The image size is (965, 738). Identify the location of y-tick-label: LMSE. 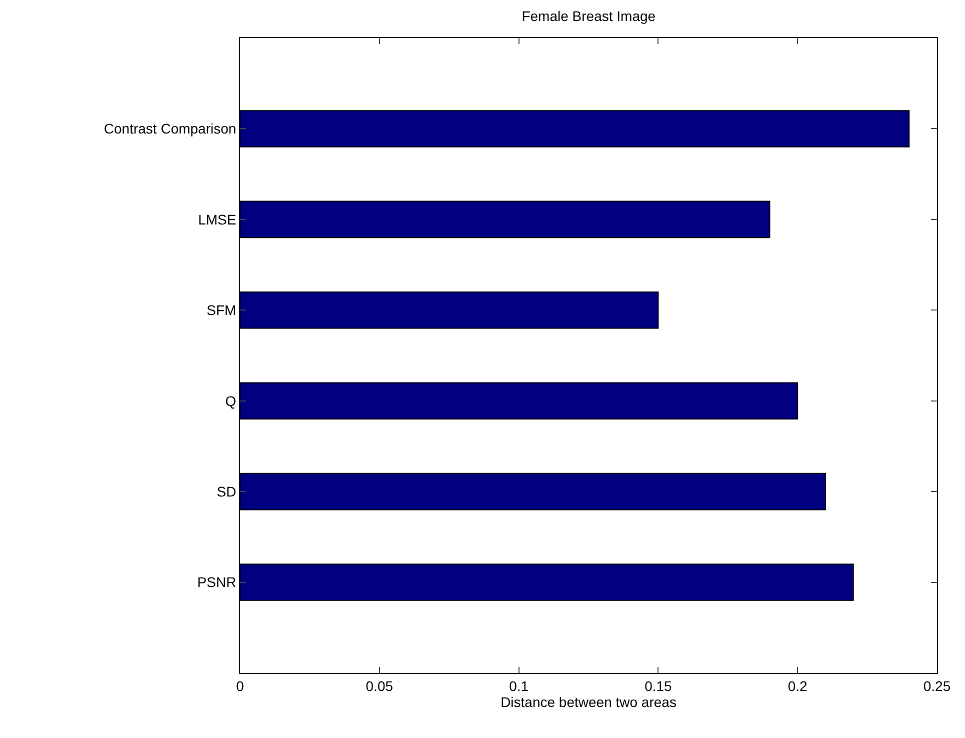
(217, 219).